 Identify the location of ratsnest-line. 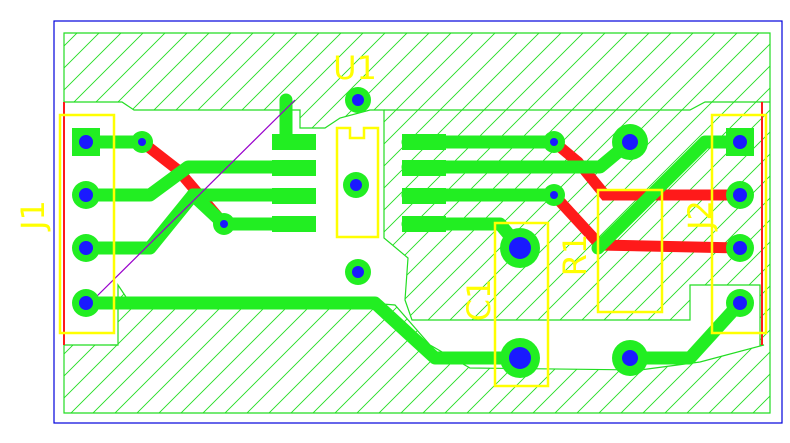
(192, 201).